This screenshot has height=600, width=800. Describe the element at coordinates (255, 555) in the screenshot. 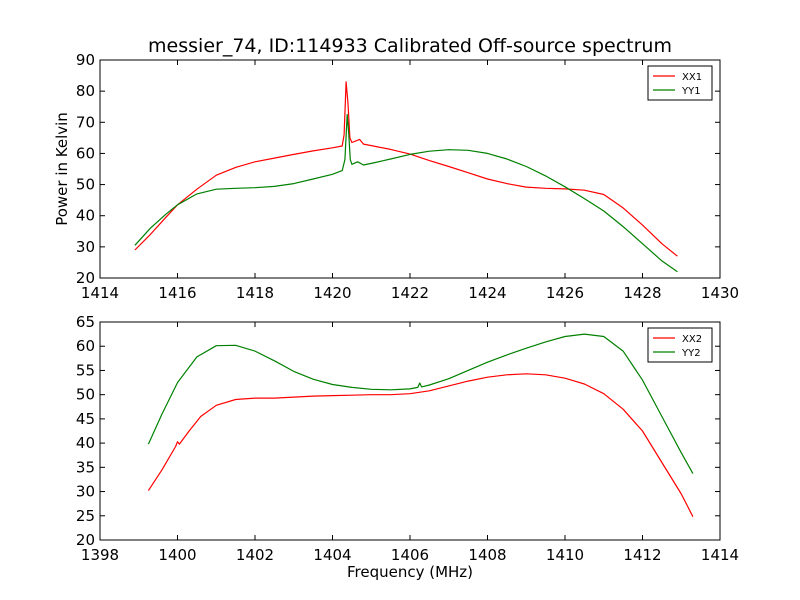

I see `x-tick-label: 1402` at that location.